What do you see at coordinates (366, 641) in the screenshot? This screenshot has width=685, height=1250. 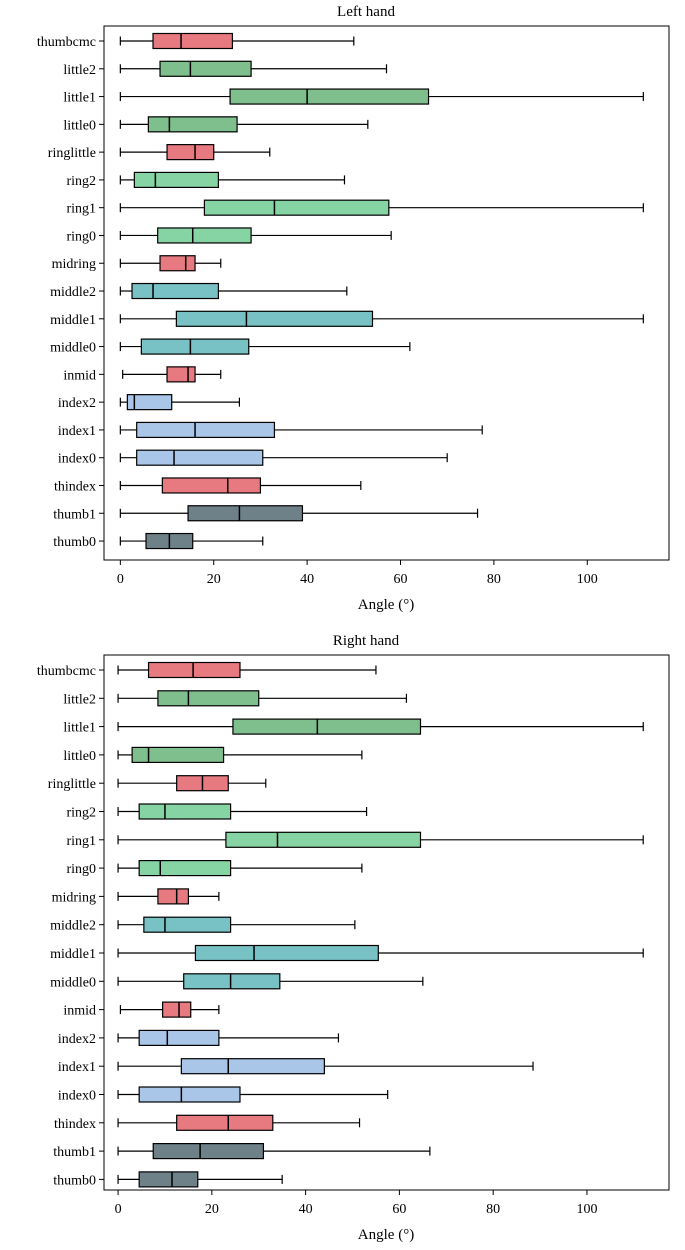 I see `chart-title: Right hand` at bounding box center [366, 641].